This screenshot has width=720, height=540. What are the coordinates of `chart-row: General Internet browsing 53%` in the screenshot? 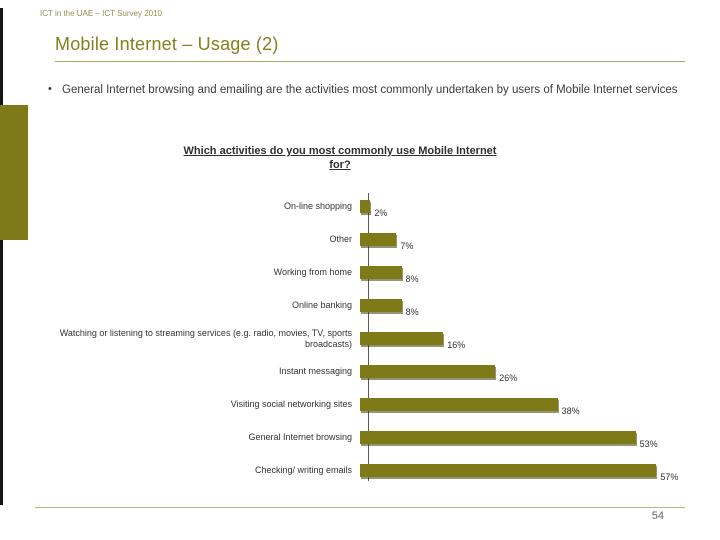 It's located at (360, 437).